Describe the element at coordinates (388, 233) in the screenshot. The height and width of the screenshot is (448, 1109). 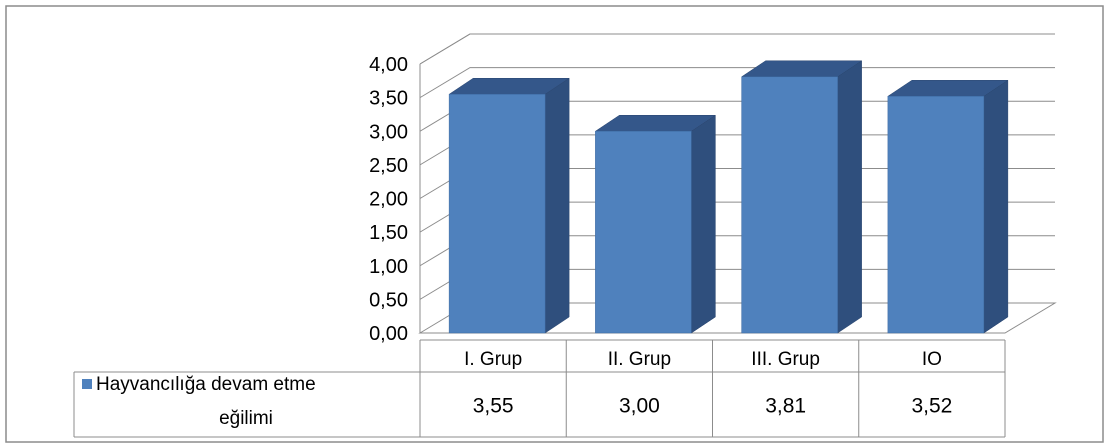
I see `y-tick-label: 1,50` at that location.